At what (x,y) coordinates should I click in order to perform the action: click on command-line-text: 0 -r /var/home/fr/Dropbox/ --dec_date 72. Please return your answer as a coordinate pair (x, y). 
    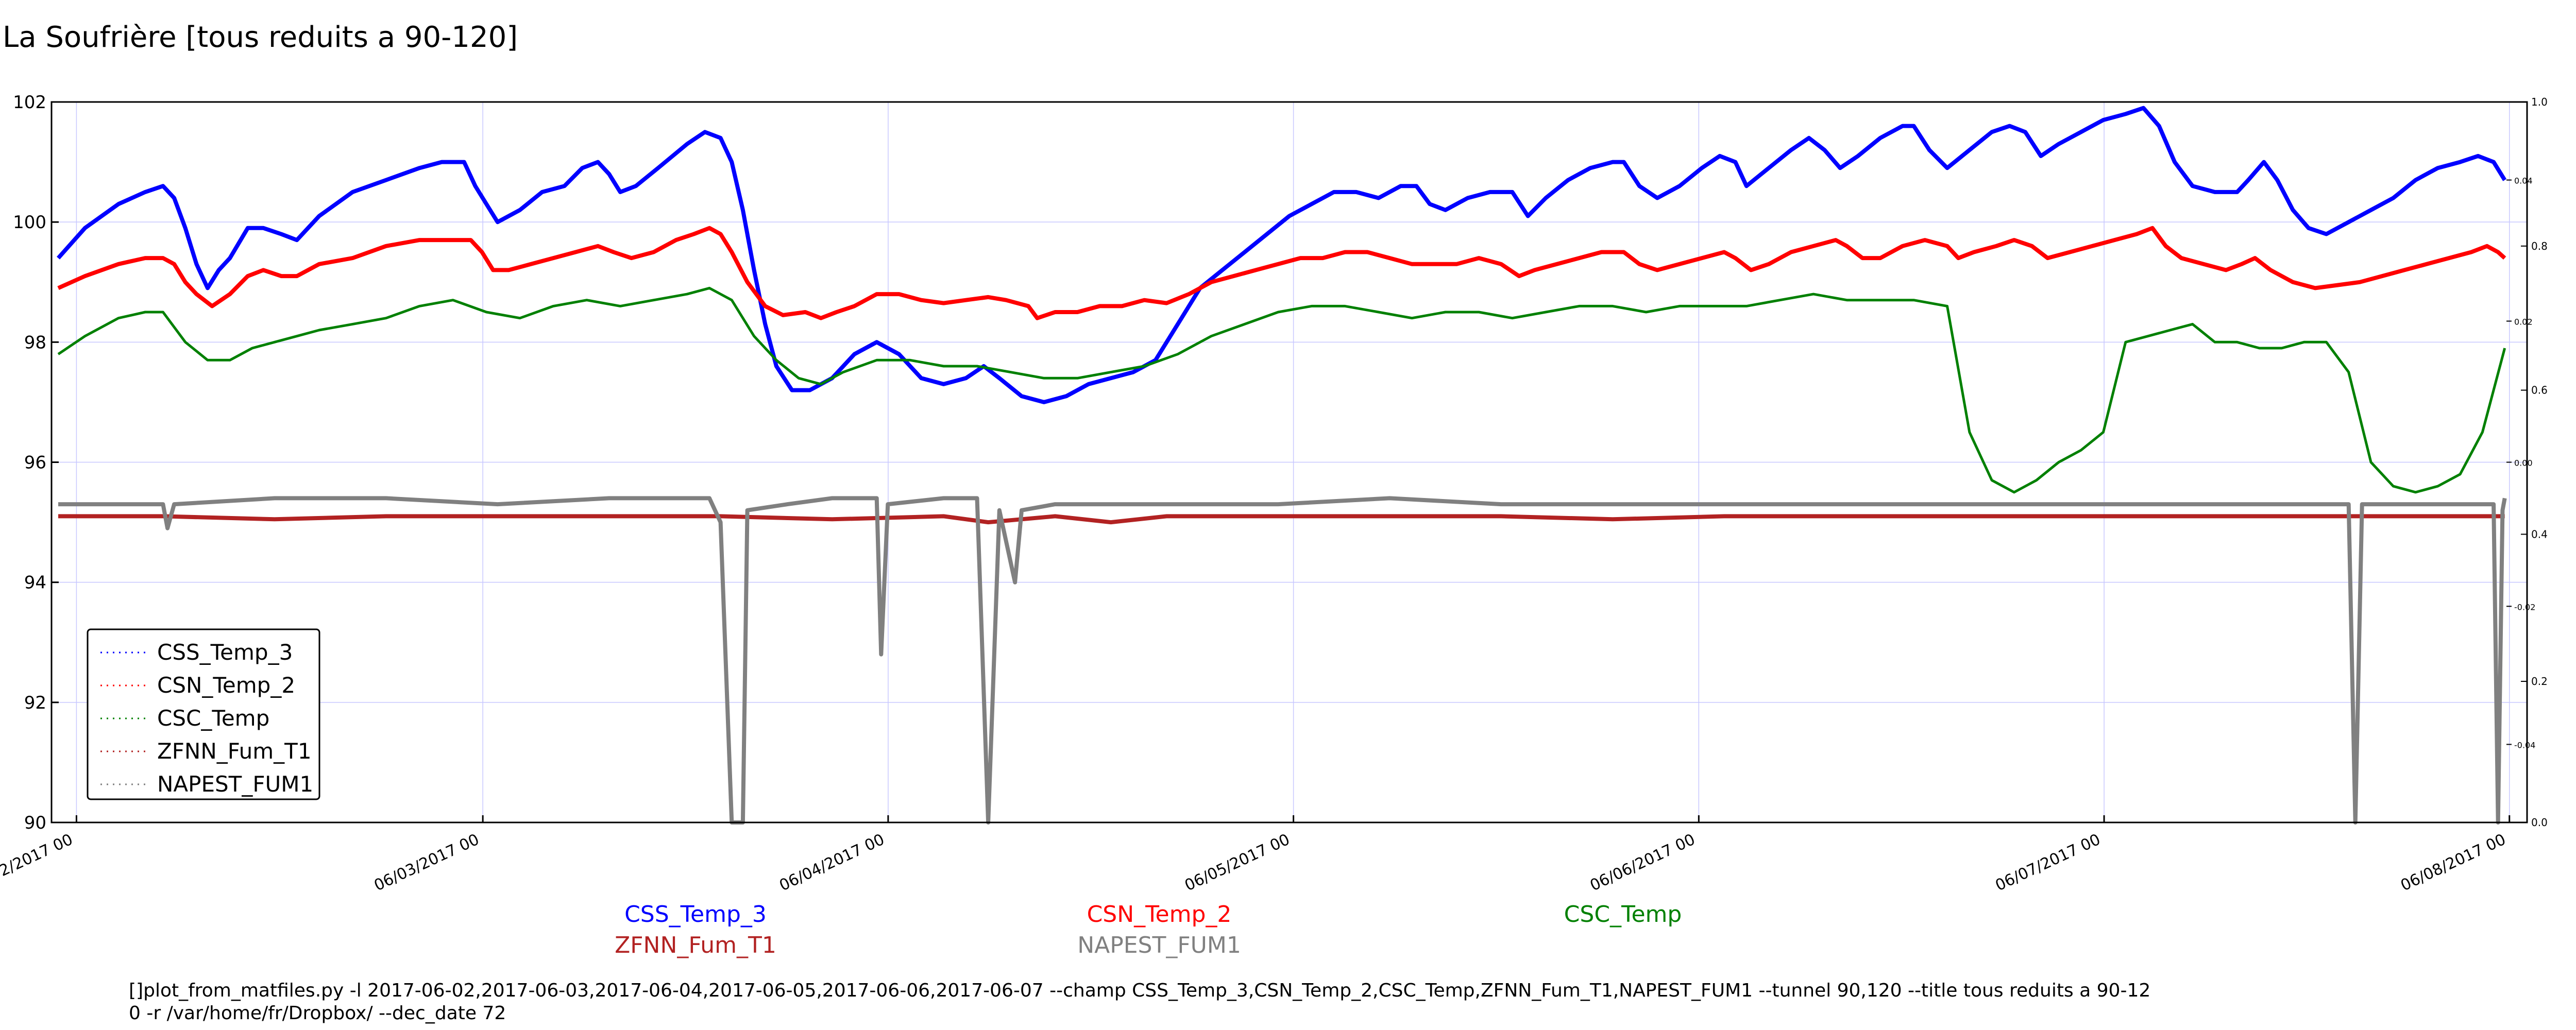
    Looking at the image, I should click on (317, 1014).